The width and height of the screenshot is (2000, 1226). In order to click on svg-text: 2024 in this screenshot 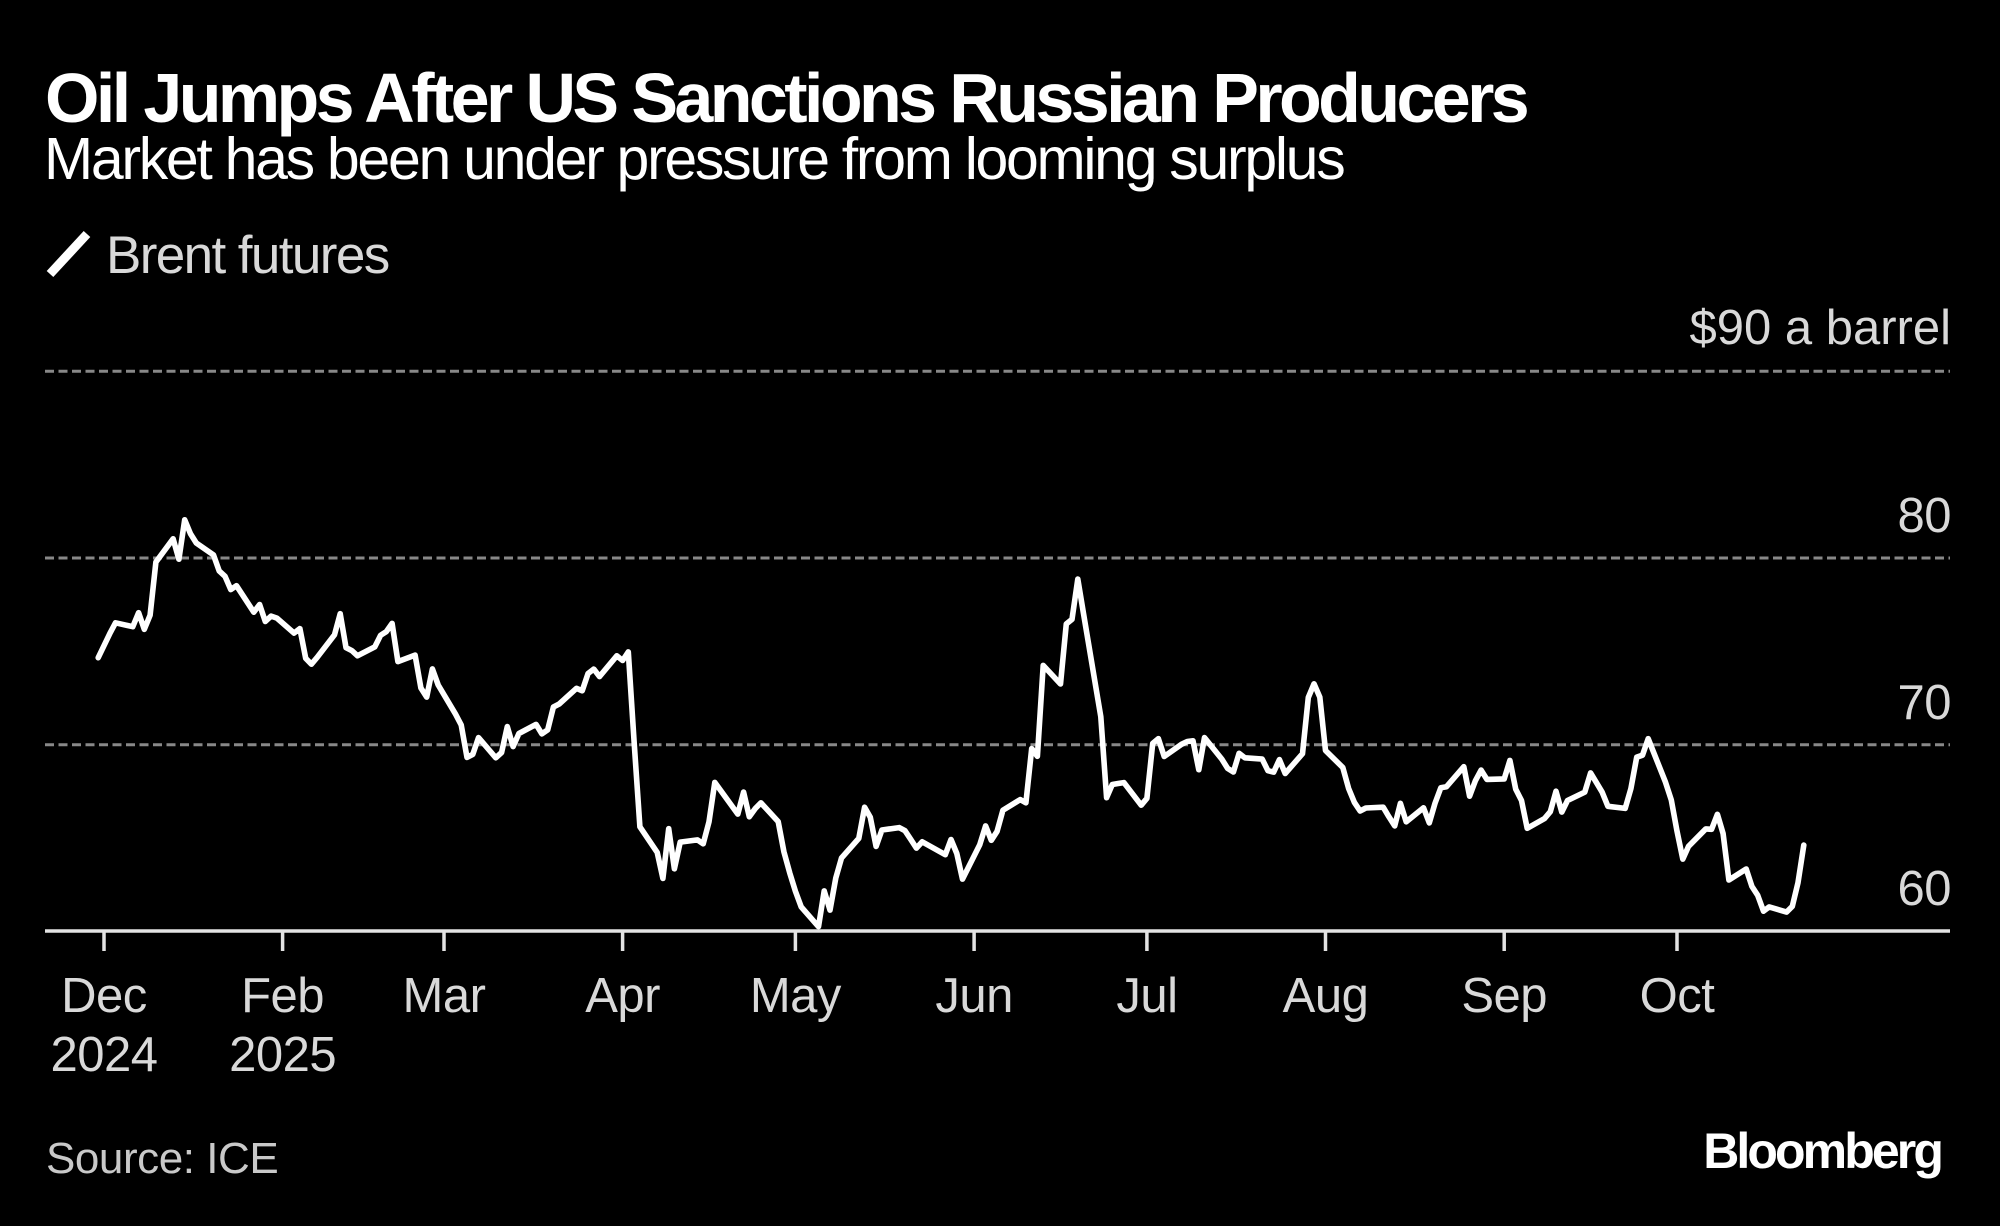, I will do `click(103, 1055)`.